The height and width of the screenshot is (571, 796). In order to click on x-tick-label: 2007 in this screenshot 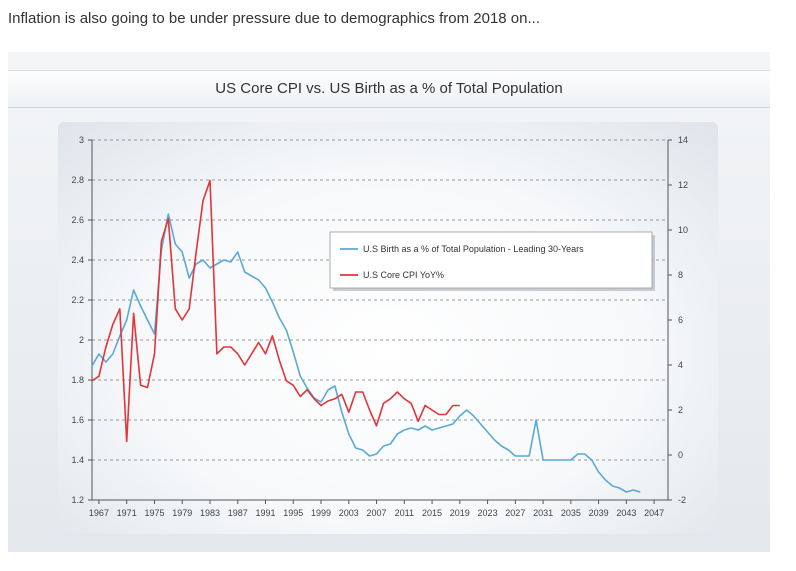, I will do `click(377, 513)`.